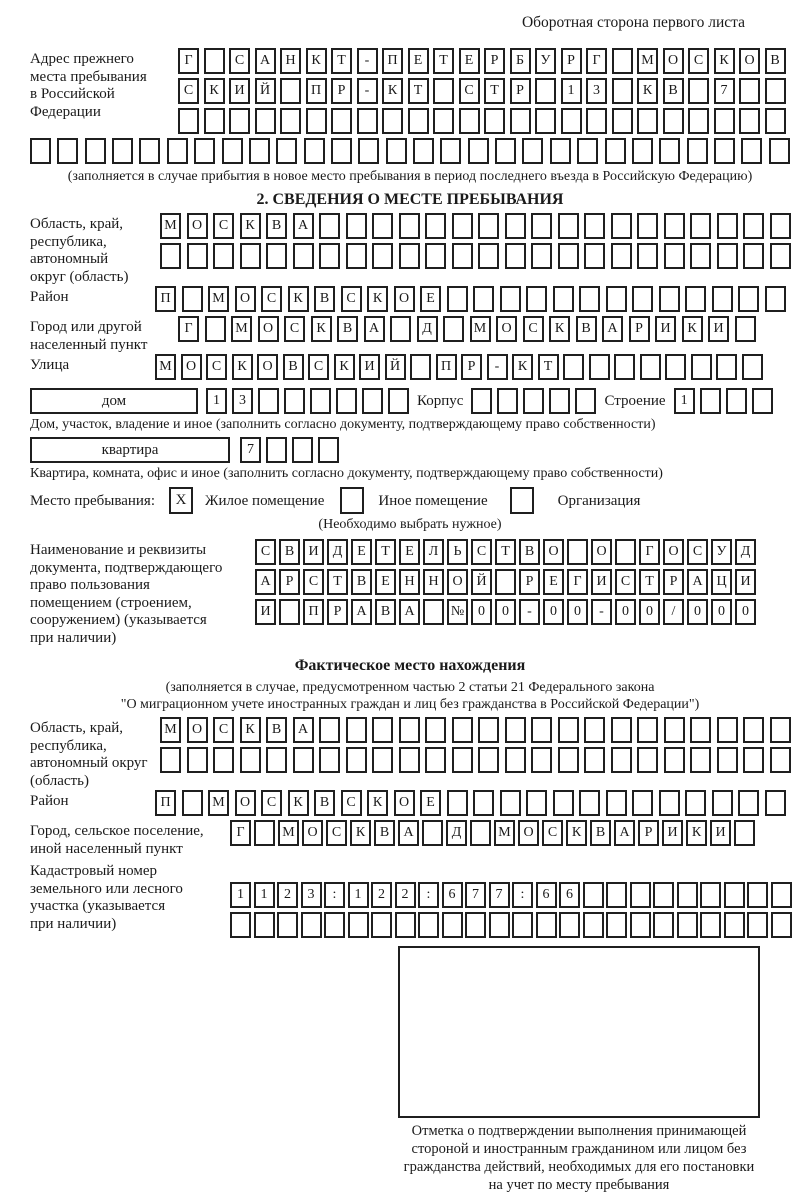 This screenshot has width=800, height=1194. Describe the element at coordinates (499, 895) in the screenshot. I see `form-cell: 7` at that location.